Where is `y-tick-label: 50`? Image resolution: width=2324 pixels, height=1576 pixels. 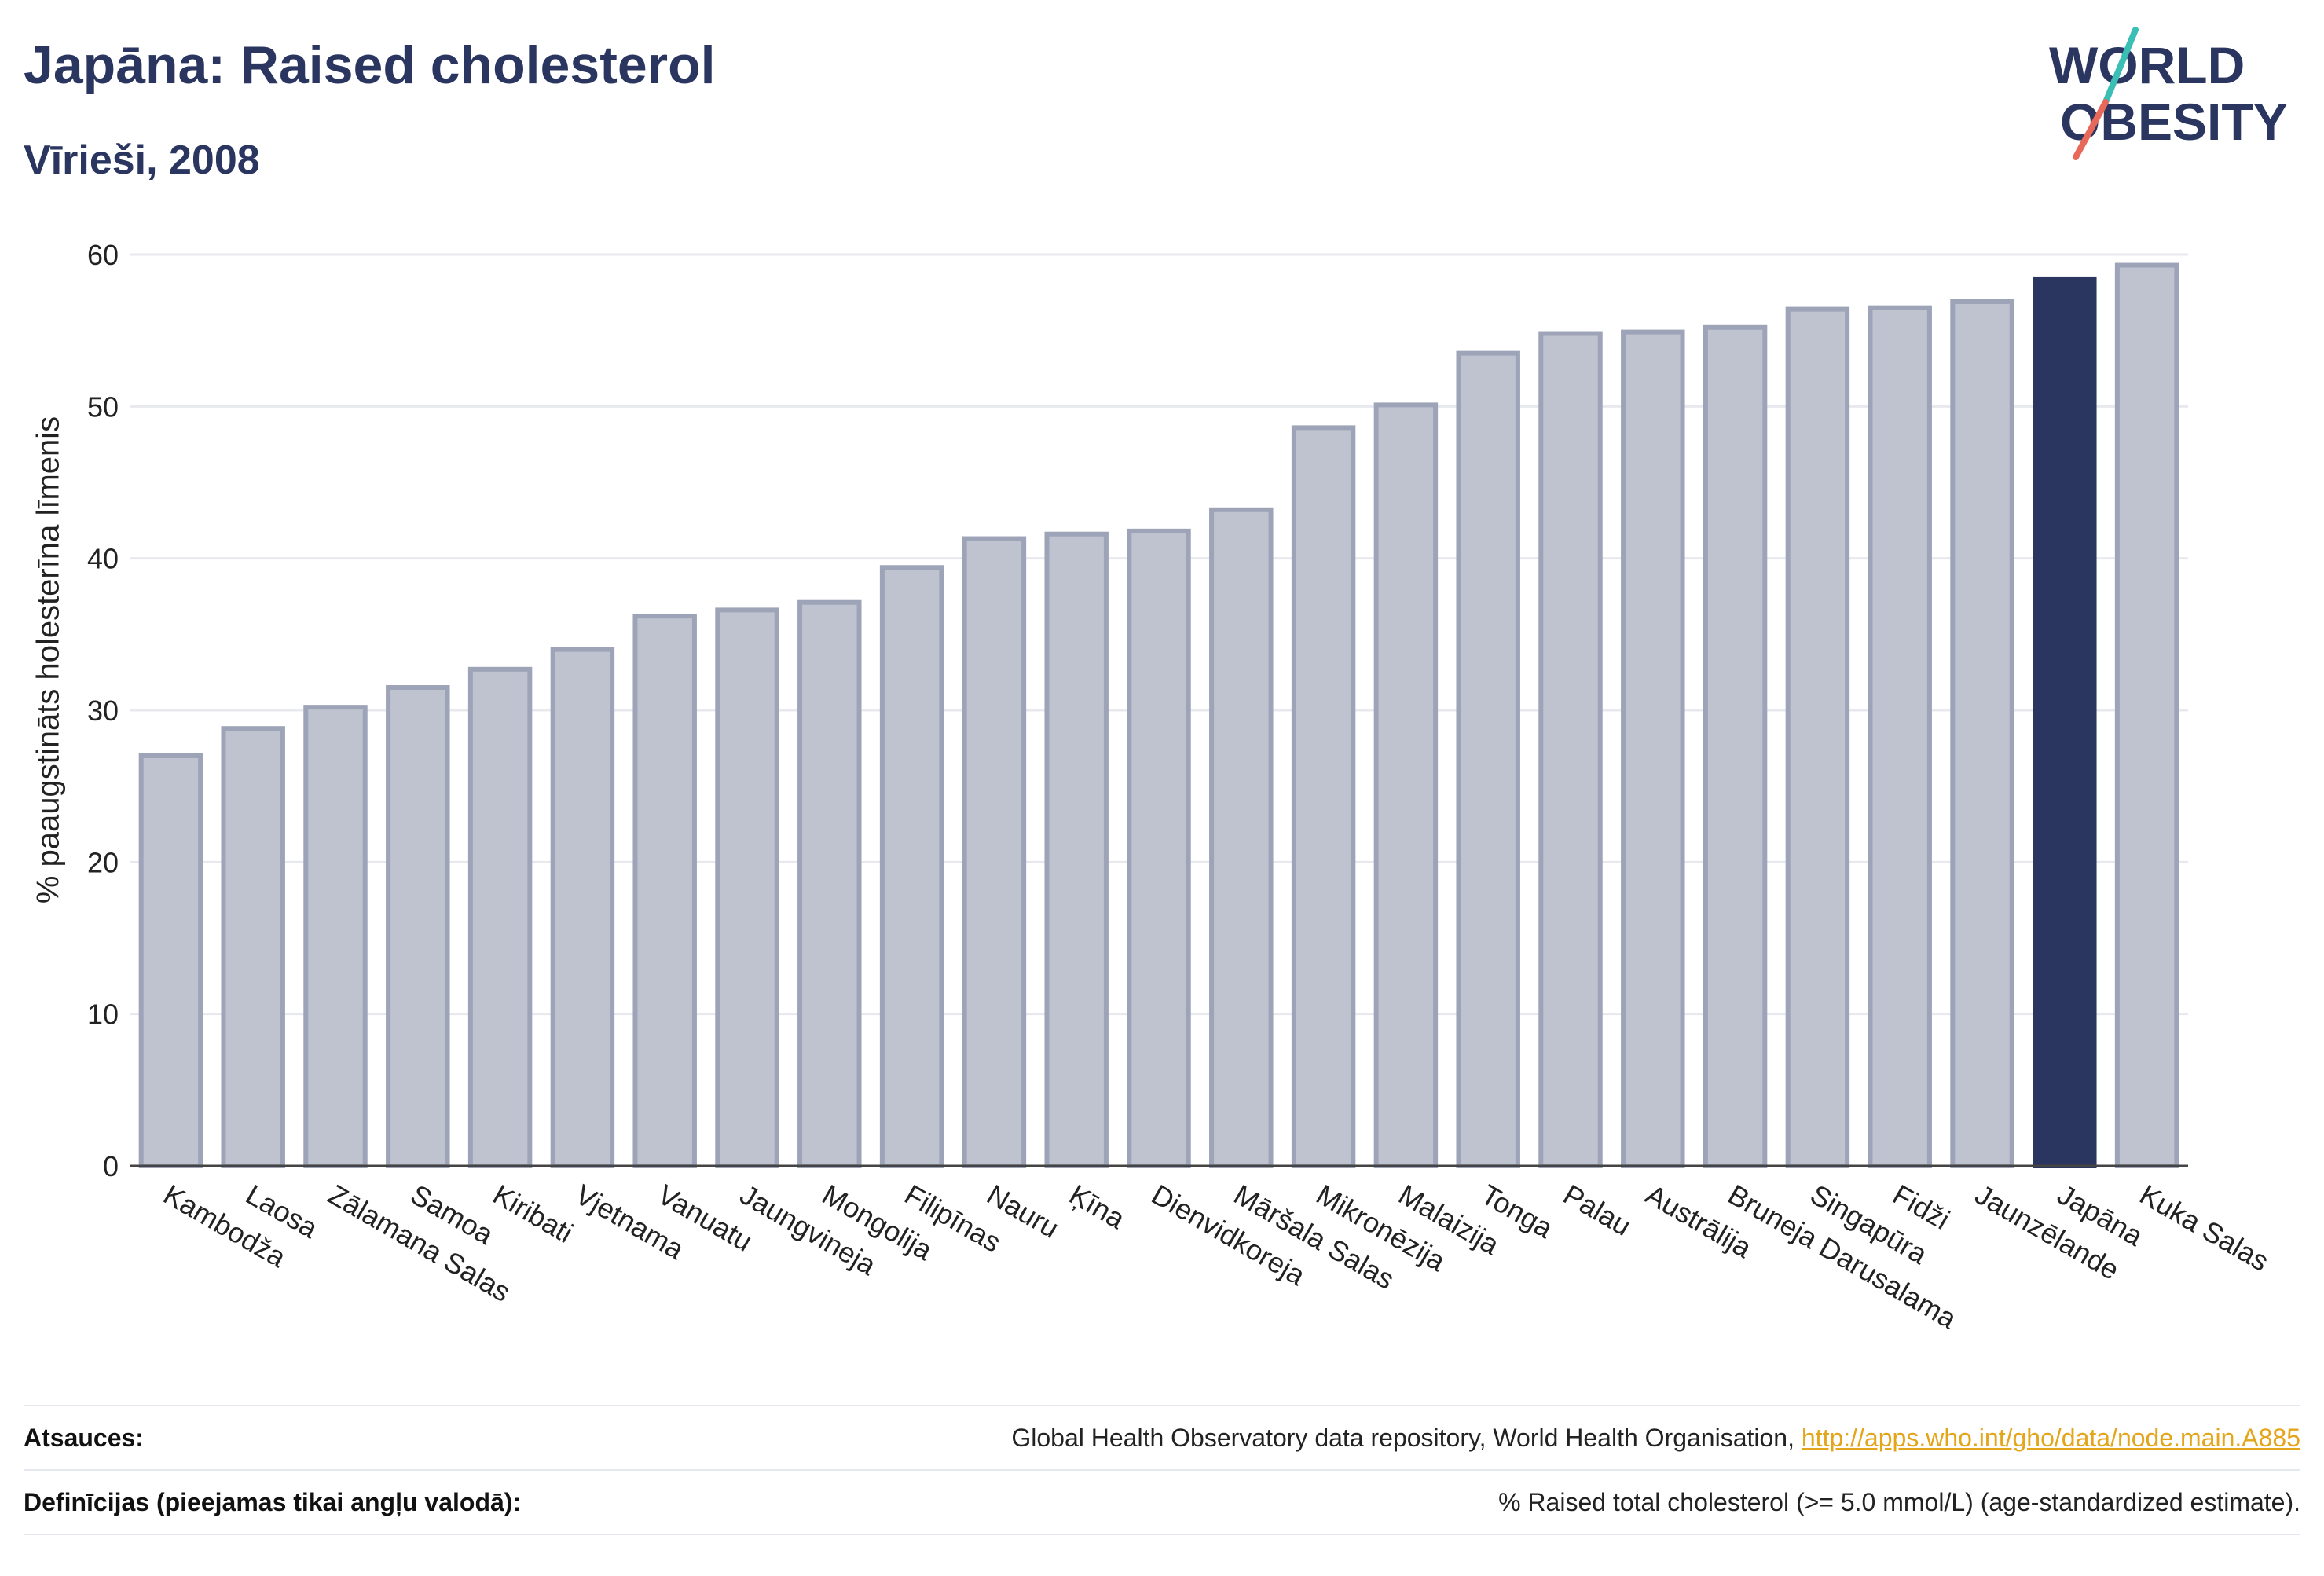
y-tick-label: 50 is located at coordinates (103, 406).